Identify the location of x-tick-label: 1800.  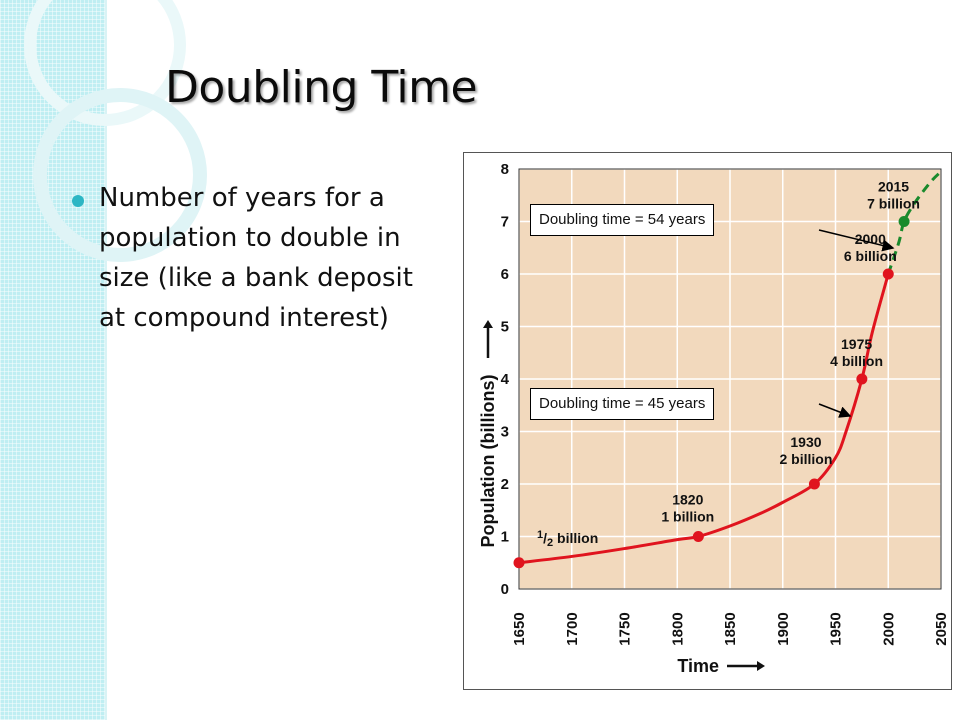
(677, 628).